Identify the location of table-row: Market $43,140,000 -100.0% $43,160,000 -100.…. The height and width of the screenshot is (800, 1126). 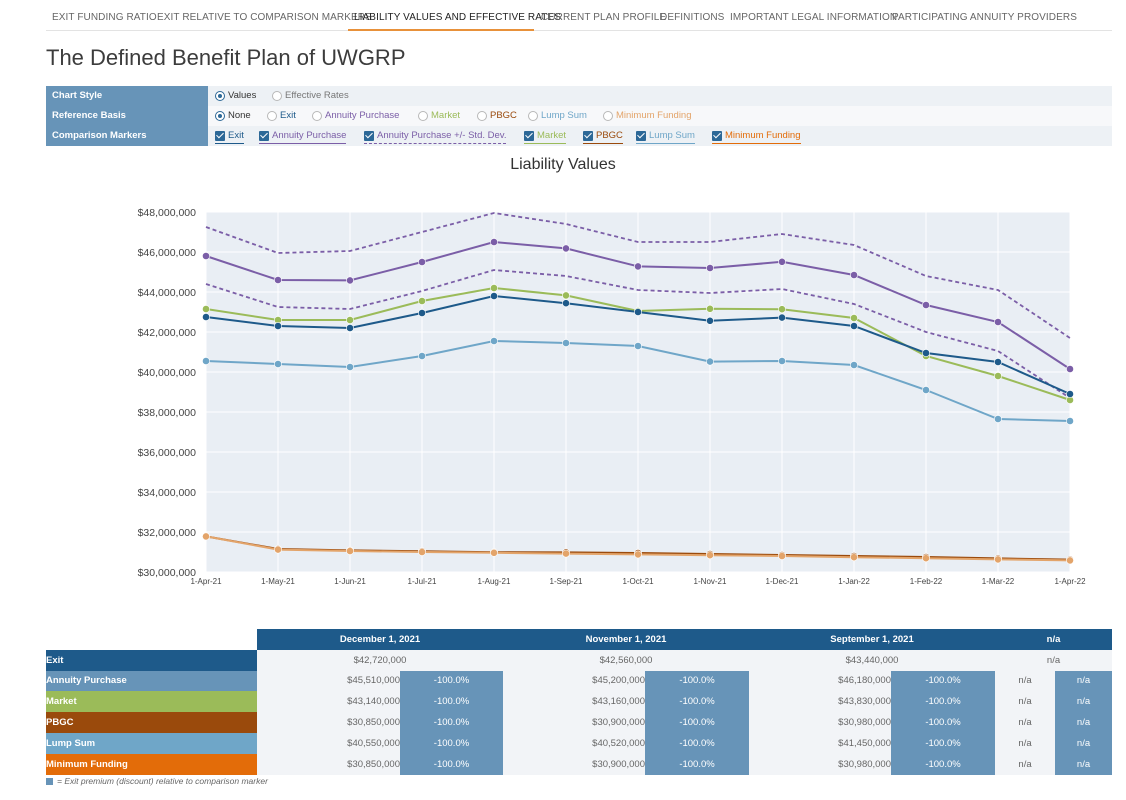
(579, 702).